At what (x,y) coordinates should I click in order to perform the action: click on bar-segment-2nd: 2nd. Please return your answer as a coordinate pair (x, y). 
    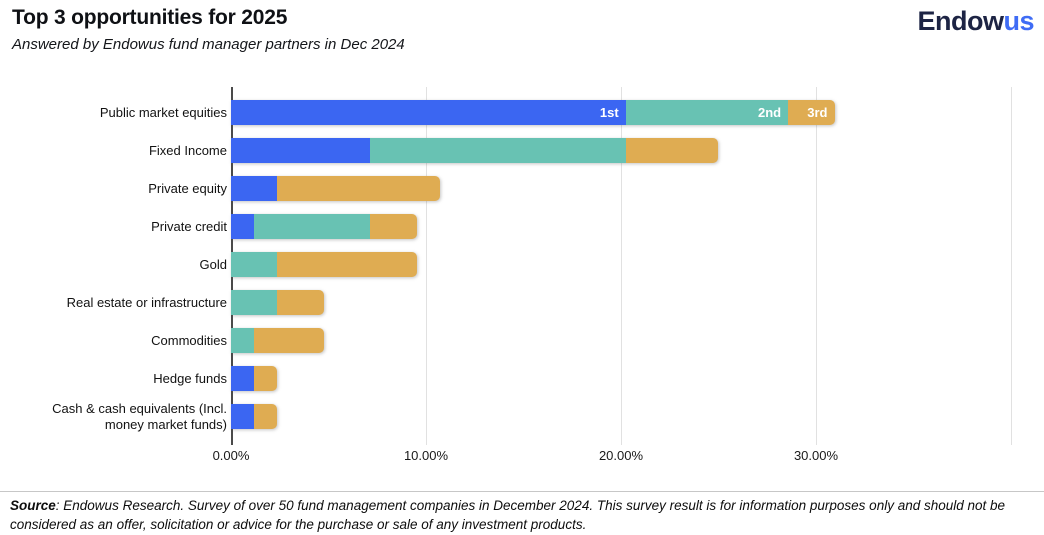
    Looking at the image, I should click on (707, 112).